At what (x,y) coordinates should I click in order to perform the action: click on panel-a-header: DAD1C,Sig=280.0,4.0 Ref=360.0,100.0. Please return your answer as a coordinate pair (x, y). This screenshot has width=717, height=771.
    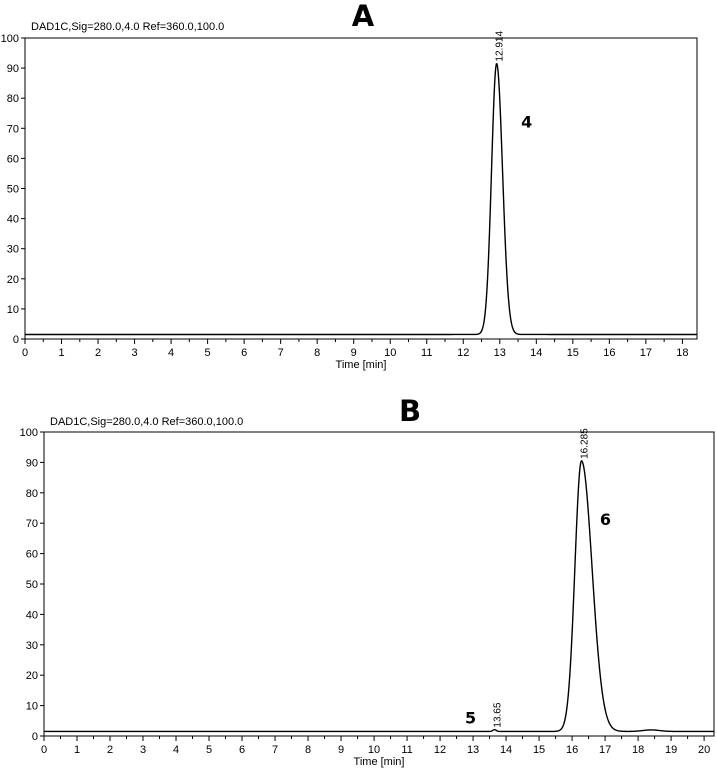
    Looking at the image, I should click on (127, 27).